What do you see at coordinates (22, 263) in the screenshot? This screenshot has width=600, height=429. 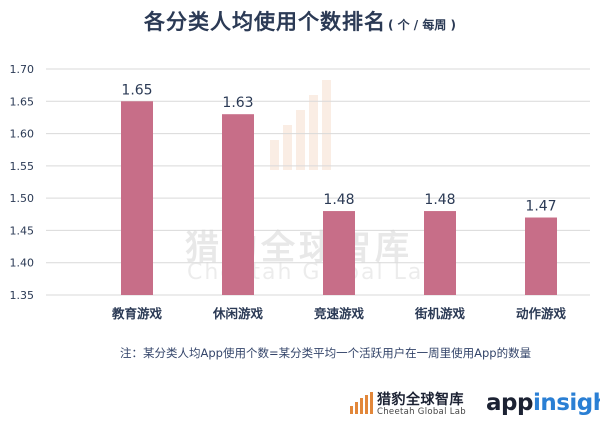 I see `y-tick-label: 1.40` at bounding box center [22, 263].